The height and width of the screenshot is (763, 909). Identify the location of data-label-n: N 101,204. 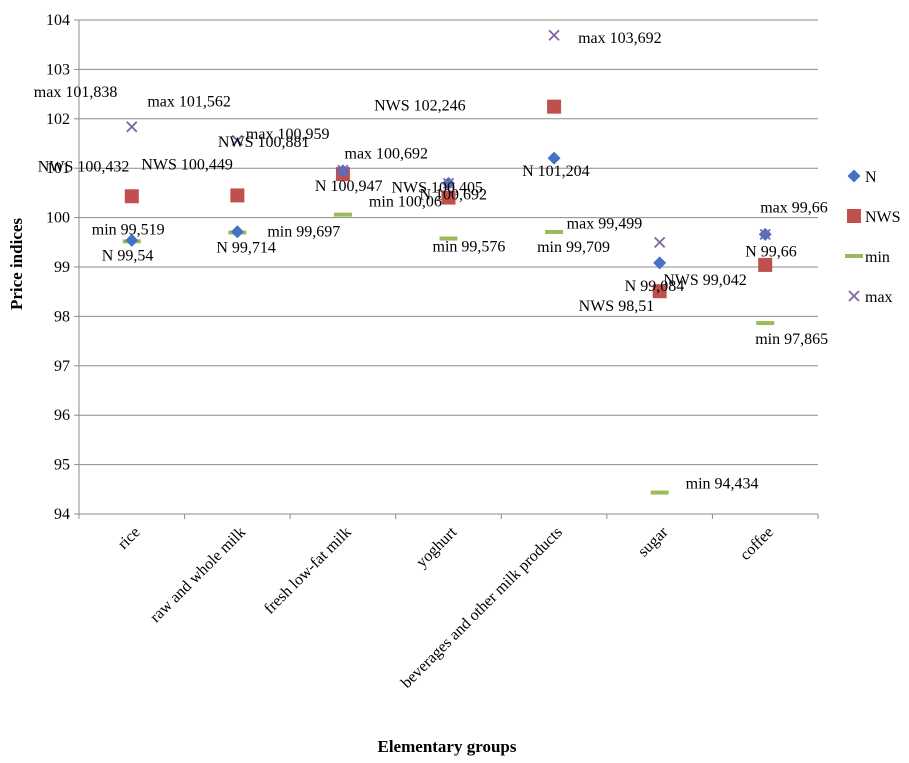
(556, 171).